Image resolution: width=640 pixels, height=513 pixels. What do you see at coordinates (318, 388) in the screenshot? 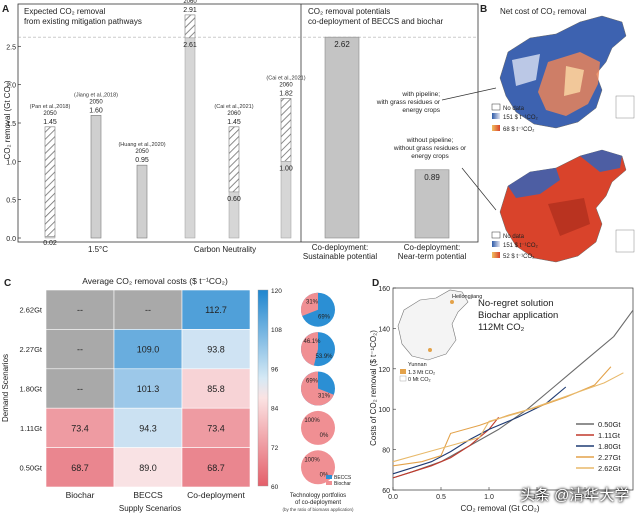
I see `technology-portfolio-pies: 31% 69% 46.1% 53.9% 69% 31% 100% 0% 100% 0%` at bounding box center [318, 388].